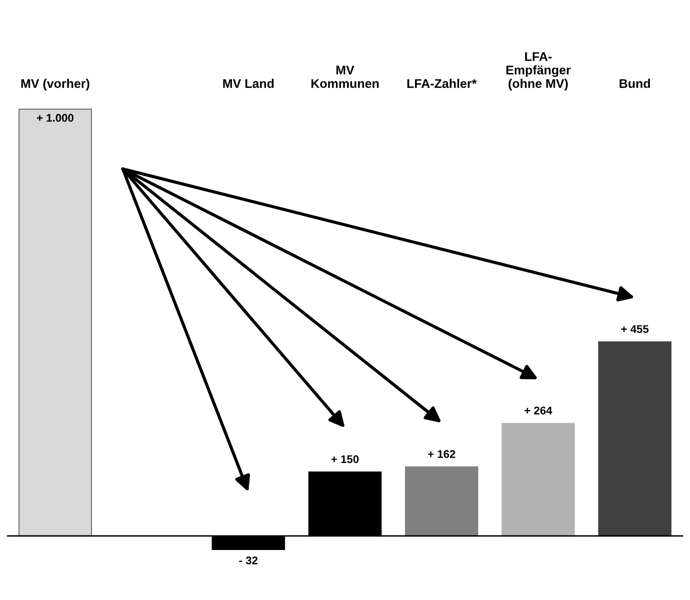 The height and width of the screenshot is (600, 690). I want to click on data-label: - 32, so click(248, 560).